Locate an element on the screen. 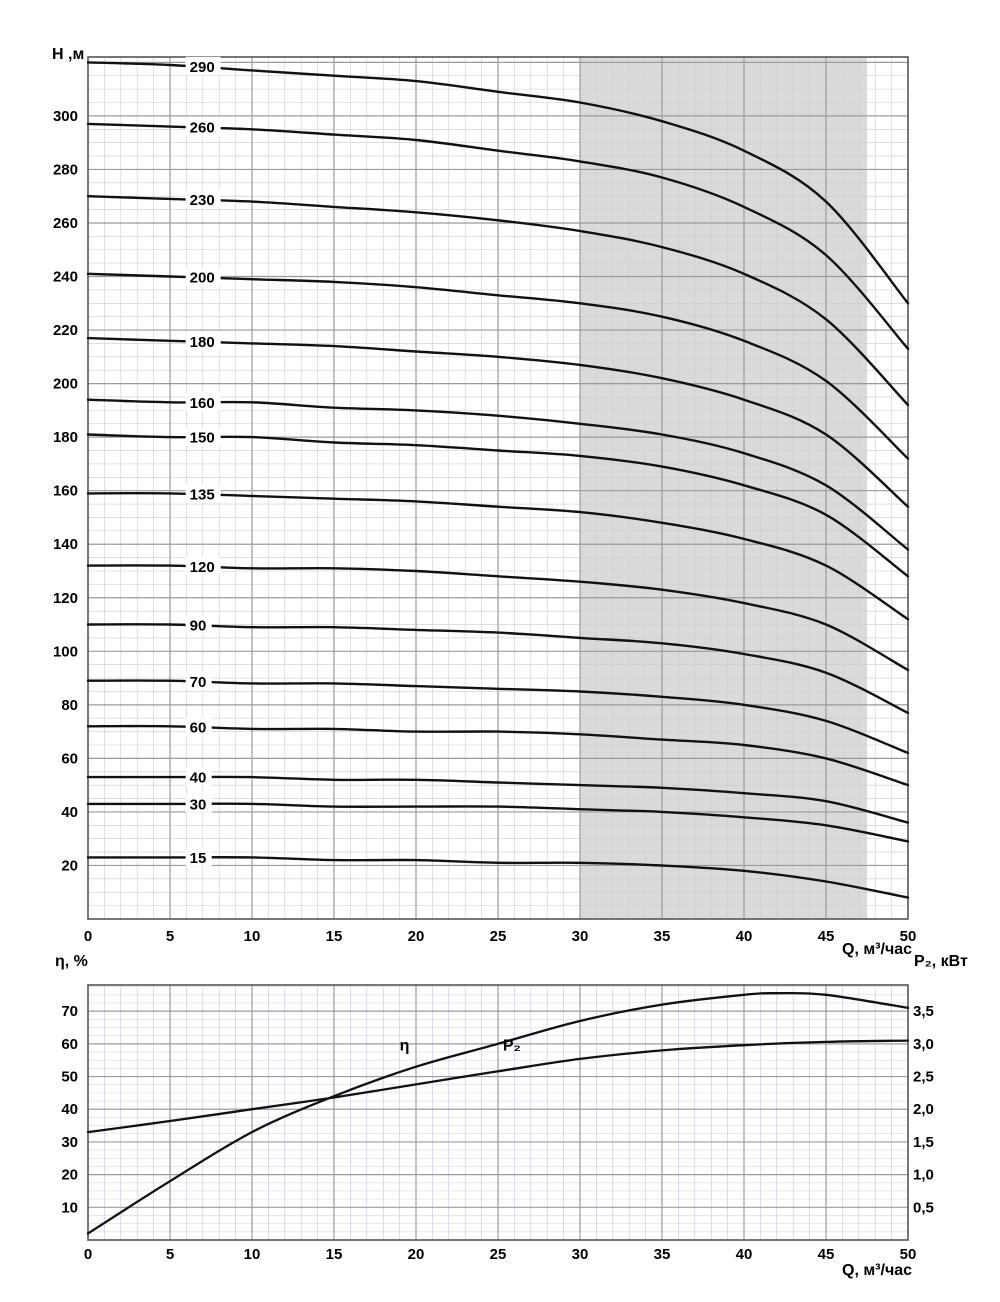  p2-tick-label: 2,0 is located at coordinates (923, 1109).